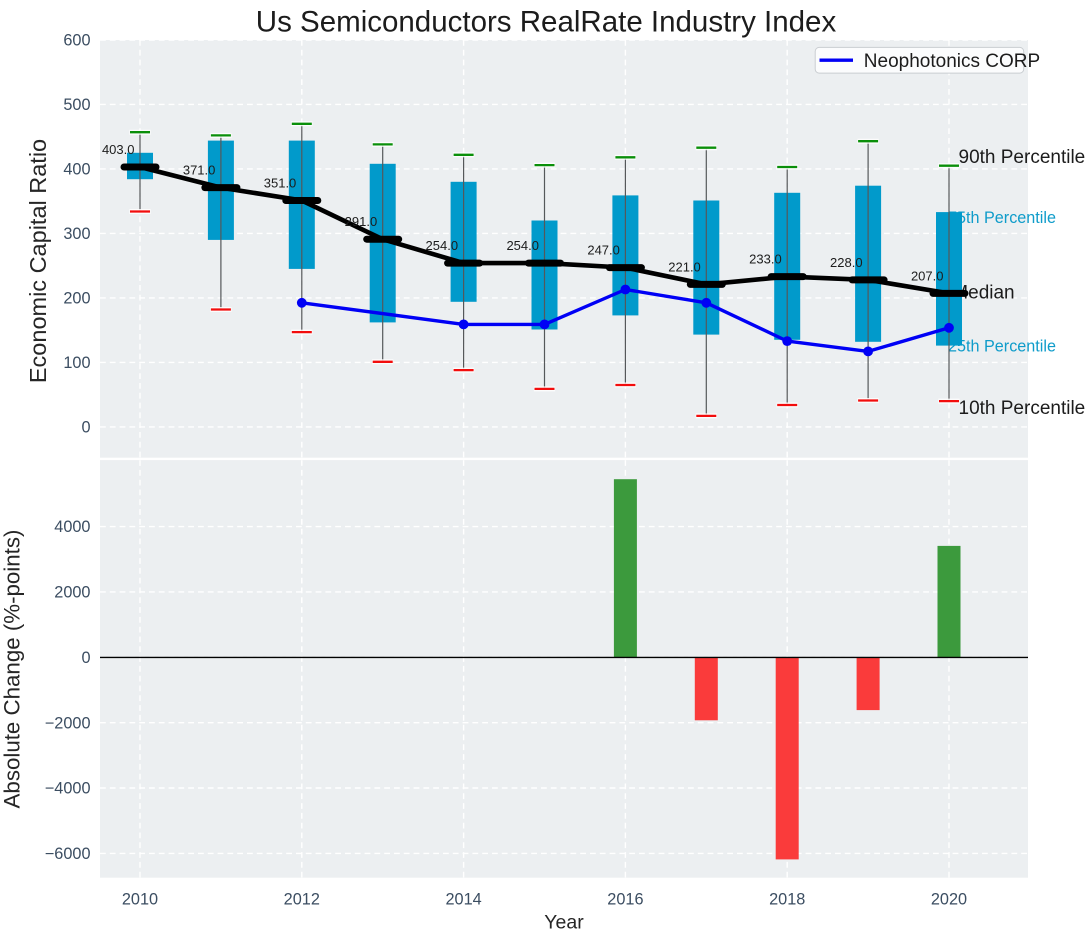 The image size is (1092, 942). Describe the element at coordinates (1002, 218) in the screenshot. I see `svg-text: 75th Percentile` at that location.